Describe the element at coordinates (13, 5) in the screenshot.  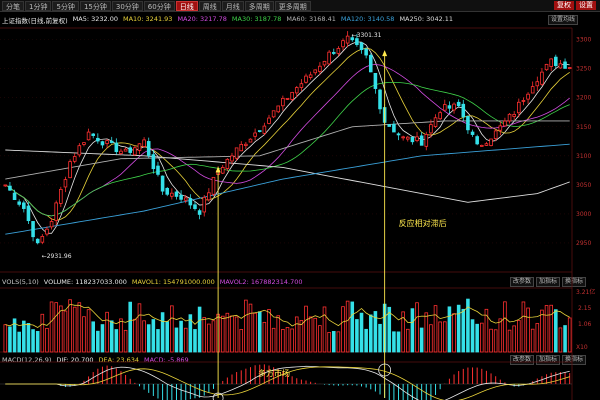
I see `period-tab: 分笔` at that location.